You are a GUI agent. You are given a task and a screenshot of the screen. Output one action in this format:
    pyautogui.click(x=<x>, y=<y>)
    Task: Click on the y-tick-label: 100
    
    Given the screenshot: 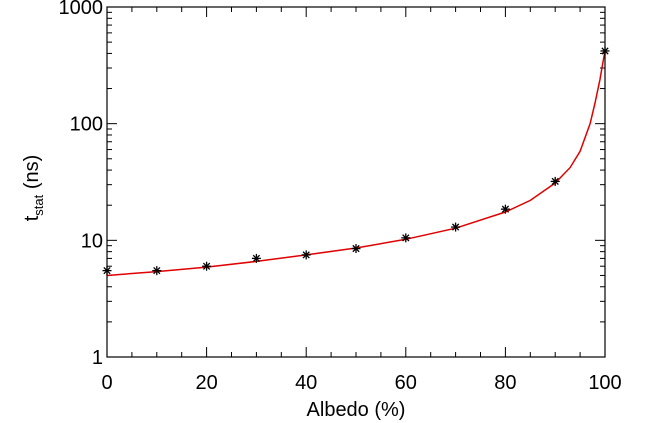 What is the action you would take?
    pyautogui.click(x=86, y=125)
    